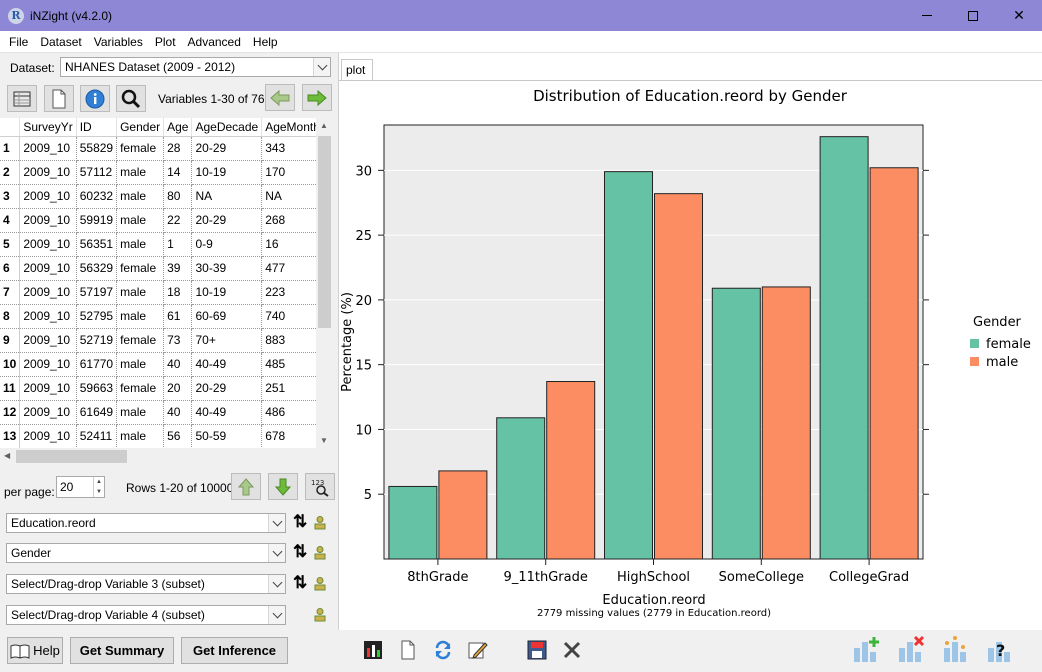 Image resolution: width=1042 pixels, height=672 pixels. Describe the element at coordinates (288, 412) in the screenshot. I see `table-cell: 486` at that location.